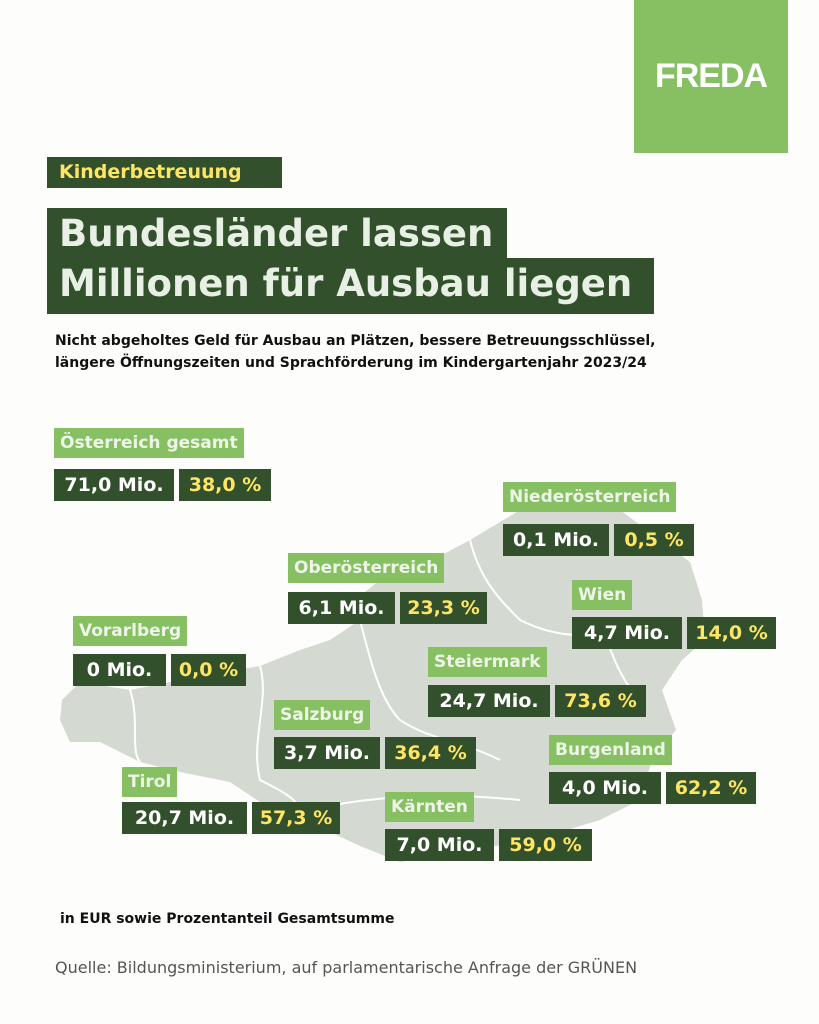 Image resolution: width=819 pixels, height=1024 pixels. What do you see at coordinates (277, 234) in the screenshot?
I see `title-line-1: Bundesländer lassen` at bounding box center [277, 234].